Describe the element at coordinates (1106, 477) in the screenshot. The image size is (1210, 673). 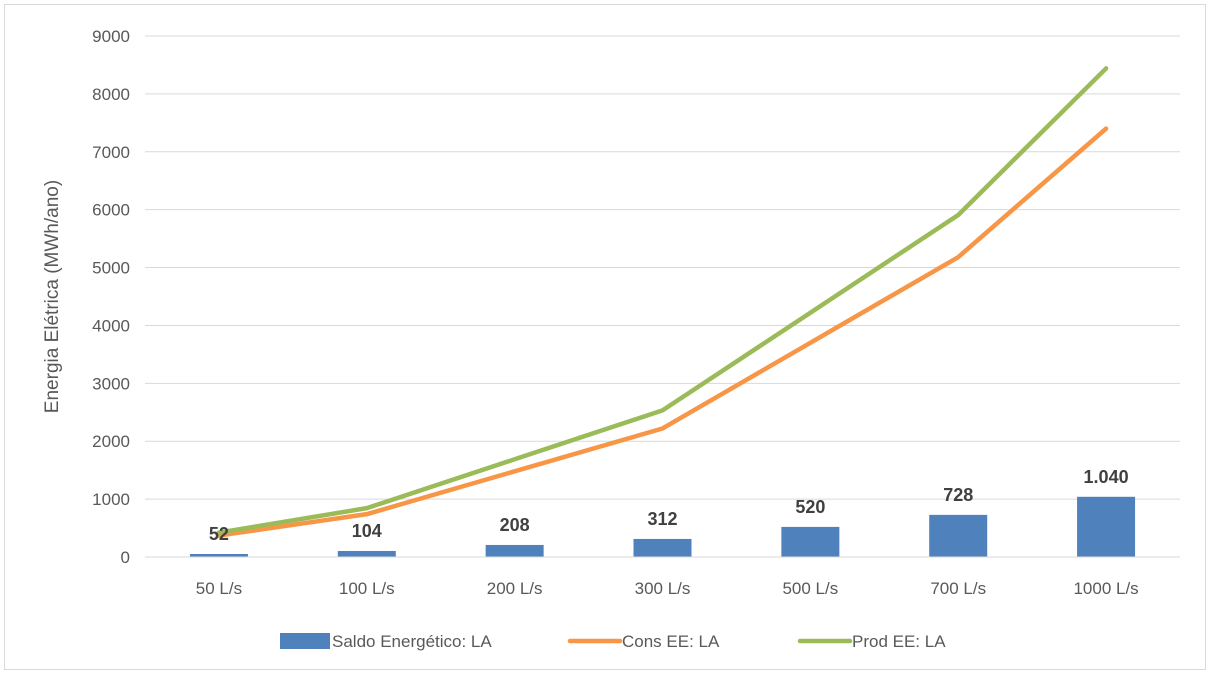
I see `data-label: 1.040` at that location.